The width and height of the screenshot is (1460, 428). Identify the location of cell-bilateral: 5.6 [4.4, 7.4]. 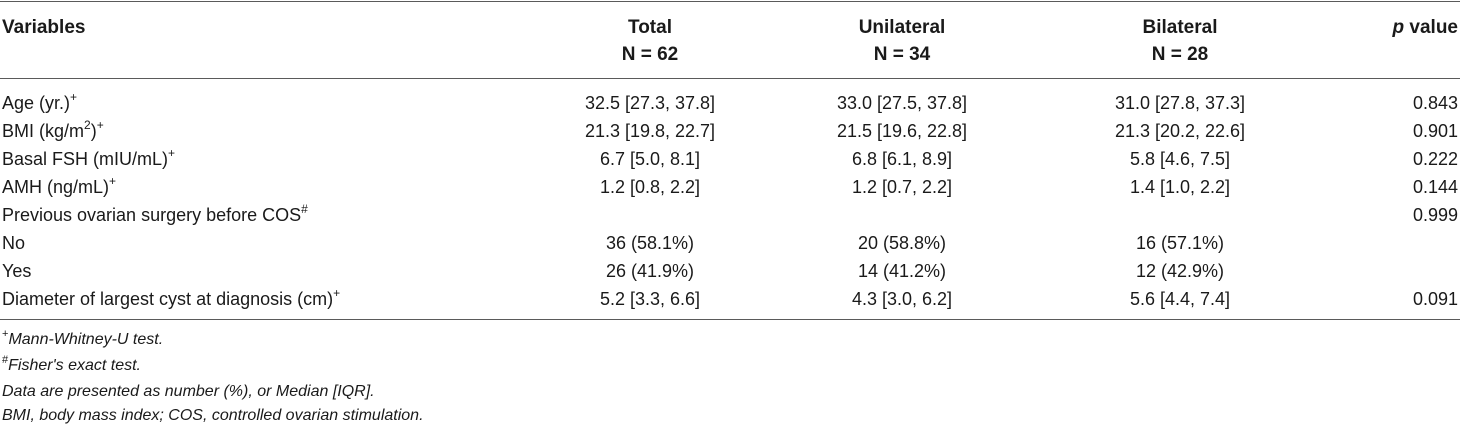
(1180, 299).